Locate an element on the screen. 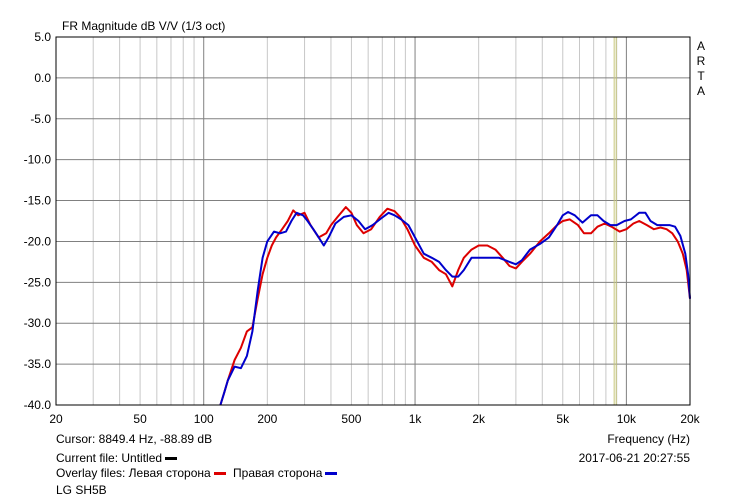  current-file: Current file: Untitled is located at coordinates (118, 458).